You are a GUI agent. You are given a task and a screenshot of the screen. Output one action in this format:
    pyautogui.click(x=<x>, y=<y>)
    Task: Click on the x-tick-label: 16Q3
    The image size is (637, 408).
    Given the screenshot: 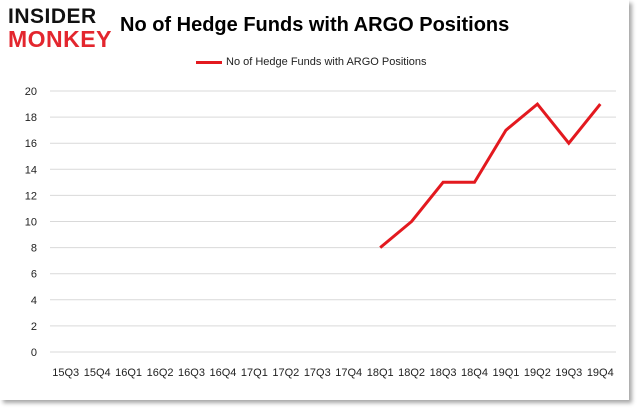 What is the action you would take?
    pyautogui.click(x=191, y=373)
    